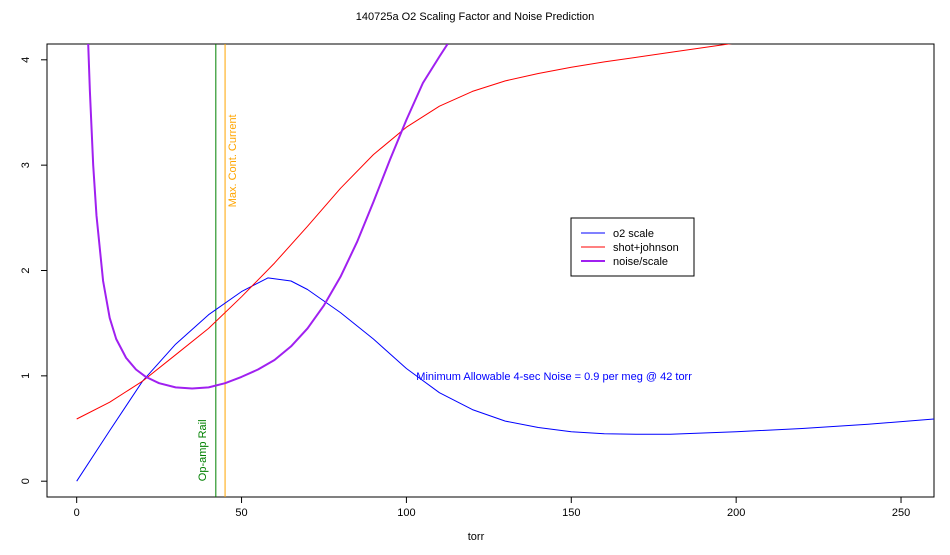 The height and width of the screenshot is (555, 950). What do you see at coordinates (646, 248) in the screenshot?
I see `legend-label-1: shot+johnson` at bounding box center [646, 248].